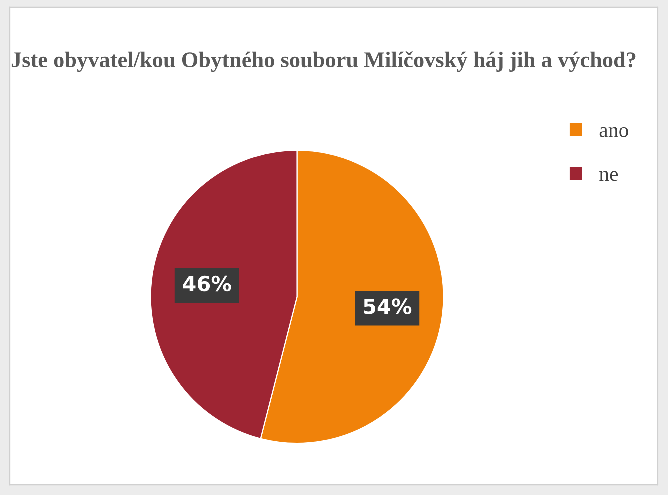  I want to click on data-label: 46%, so click(207, 284).